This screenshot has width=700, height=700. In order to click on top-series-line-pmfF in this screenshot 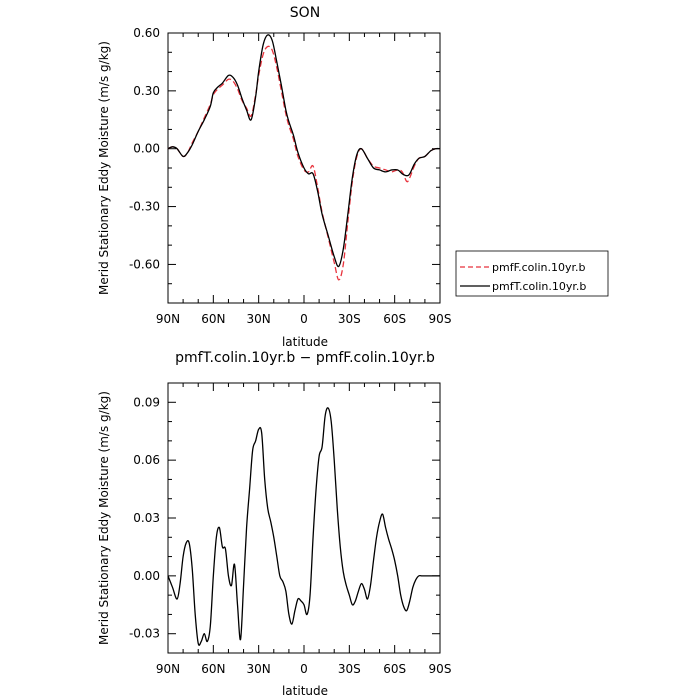, I will do `click(304, 163)`.